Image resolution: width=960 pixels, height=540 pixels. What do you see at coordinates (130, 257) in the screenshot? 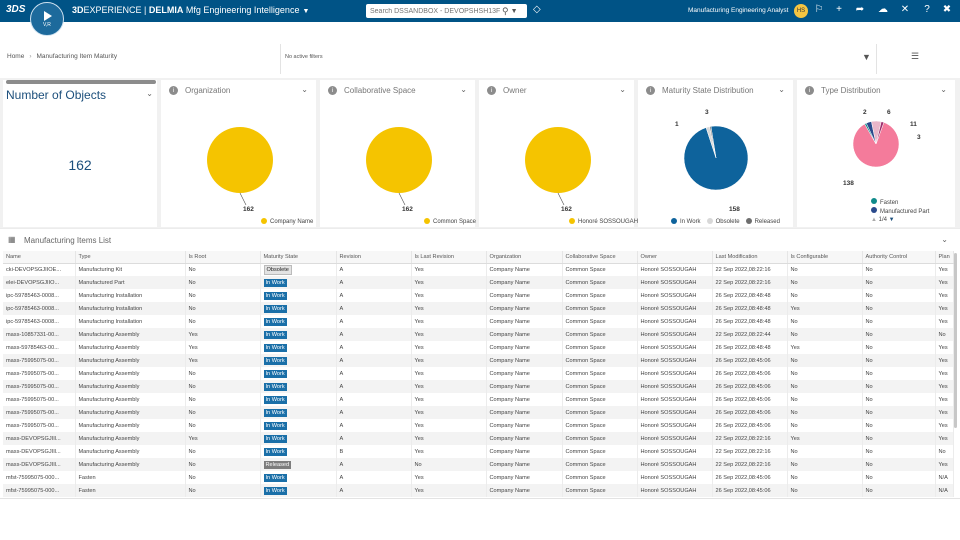
I see `column-header: Type` at bounding box center [130, 257].